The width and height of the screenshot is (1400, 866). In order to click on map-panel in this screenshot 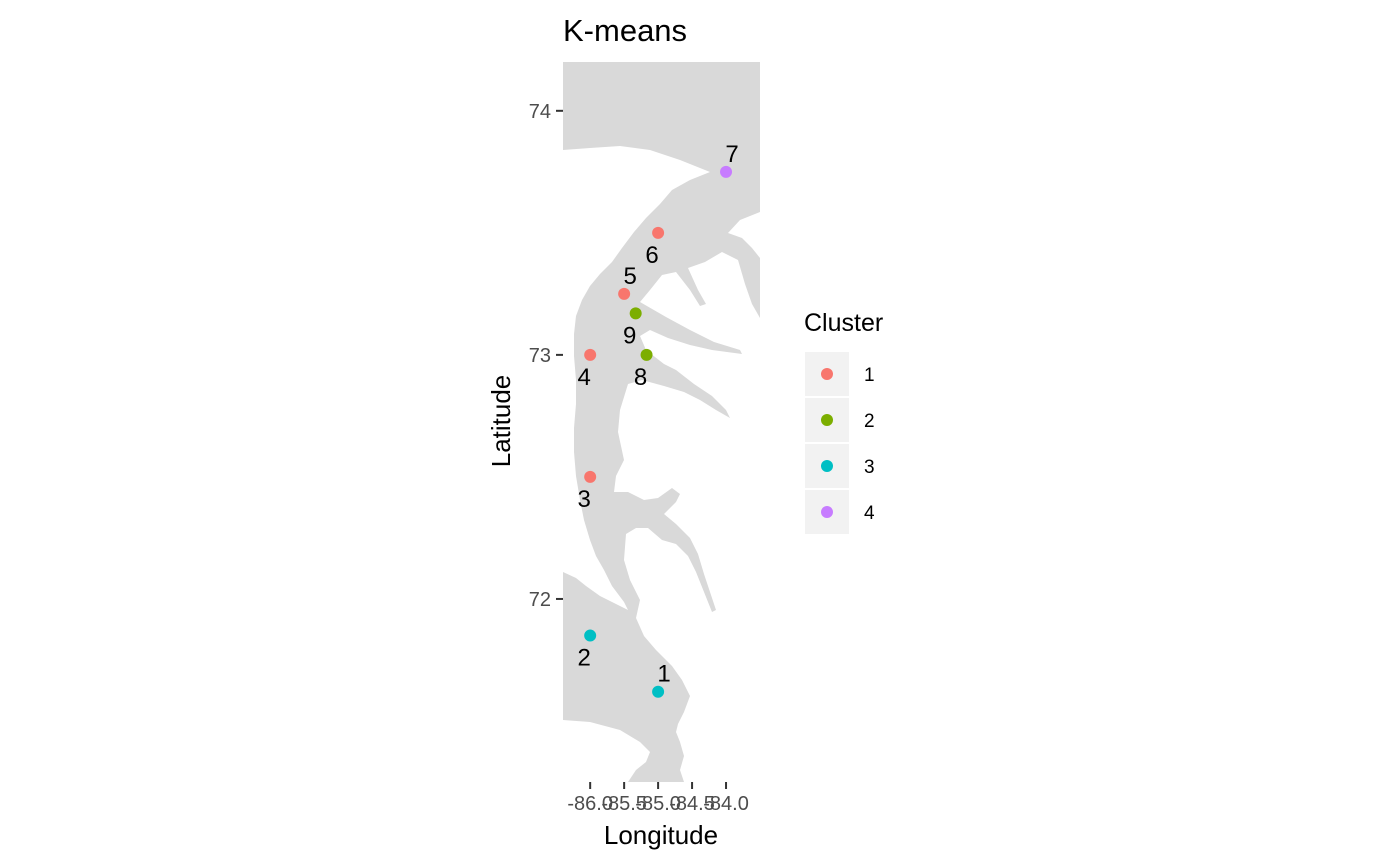, I will do `click(661, 422)`.